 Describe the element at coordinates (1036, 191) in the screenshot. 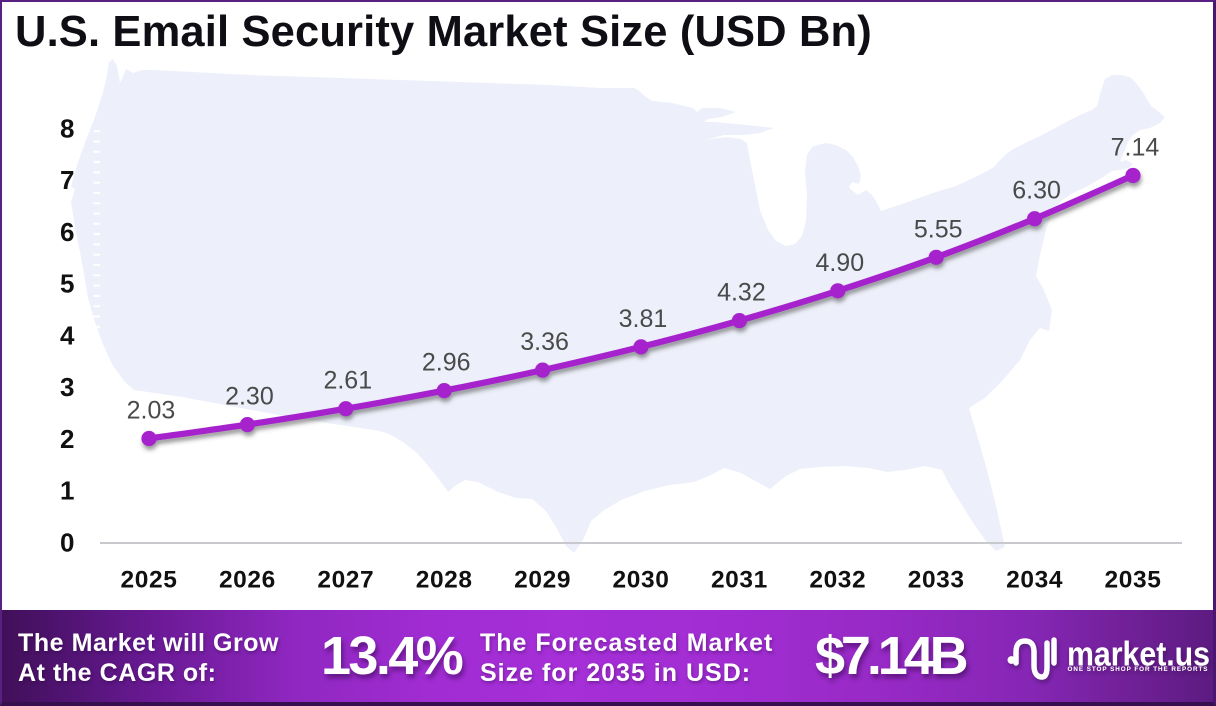

I see `svg-text: 6.30` at that location.